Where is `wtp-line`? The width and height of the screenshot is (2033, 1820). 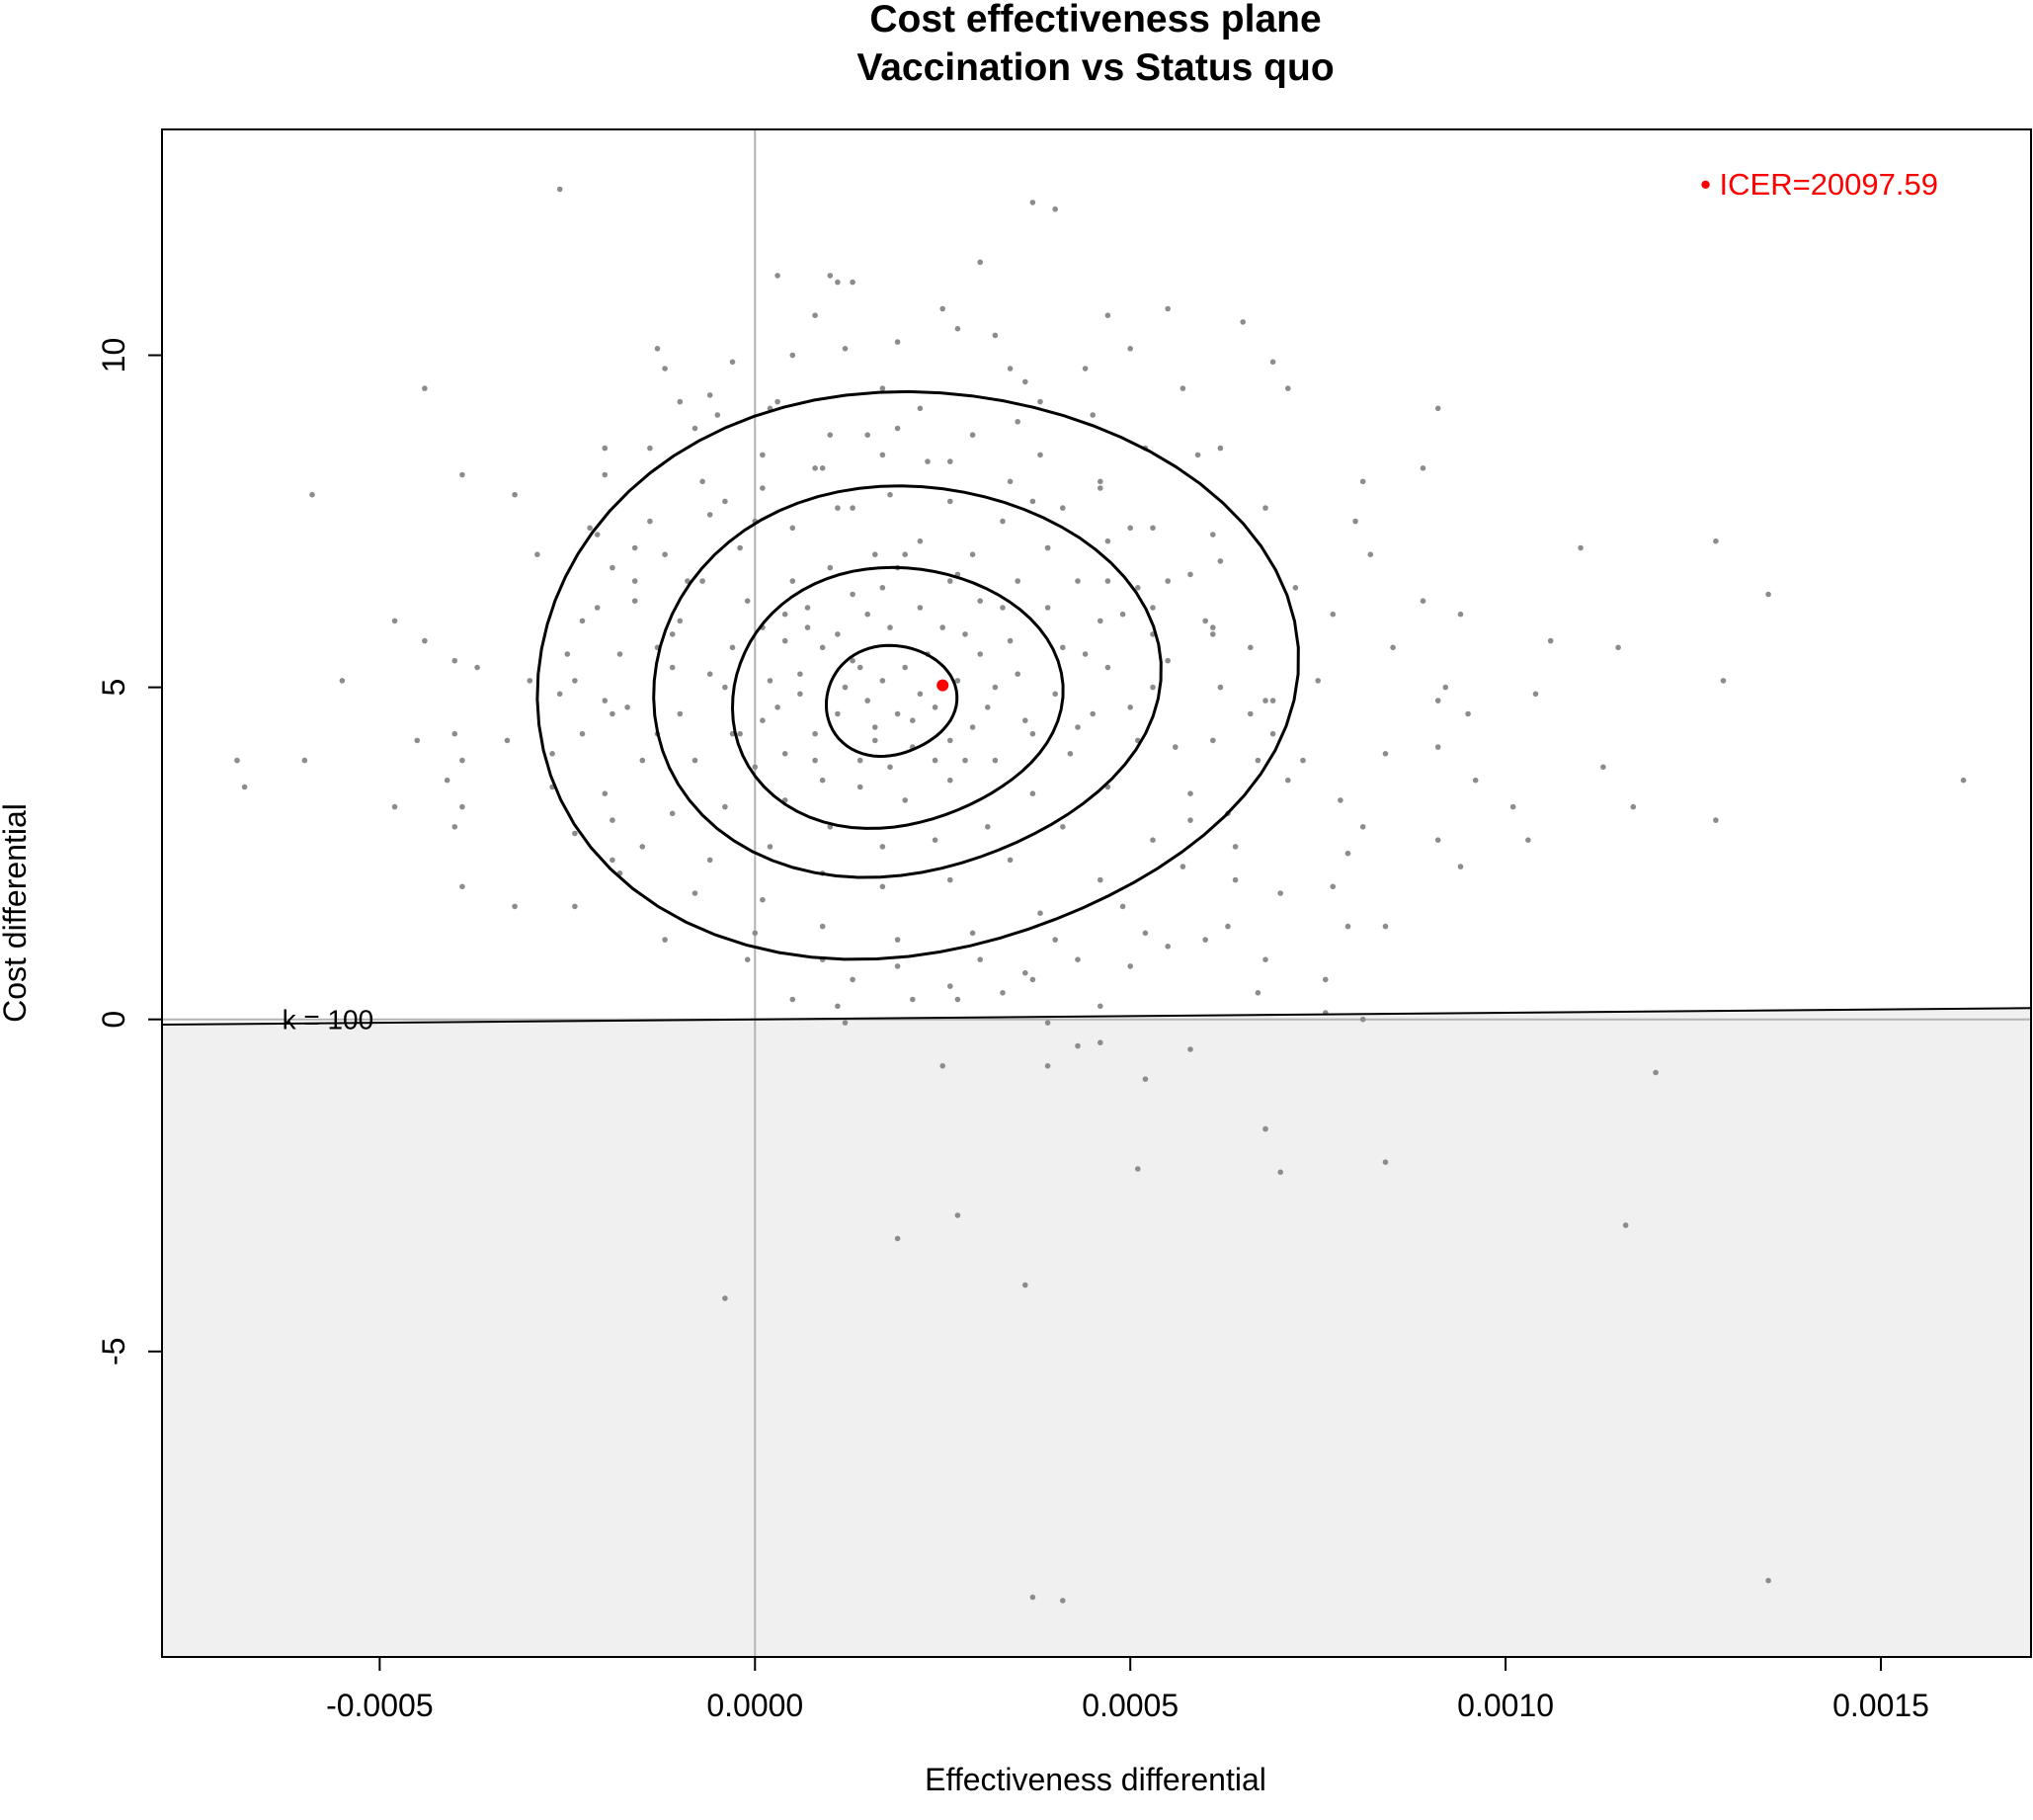
wtp-line is located at coordinates (1096, 1017).